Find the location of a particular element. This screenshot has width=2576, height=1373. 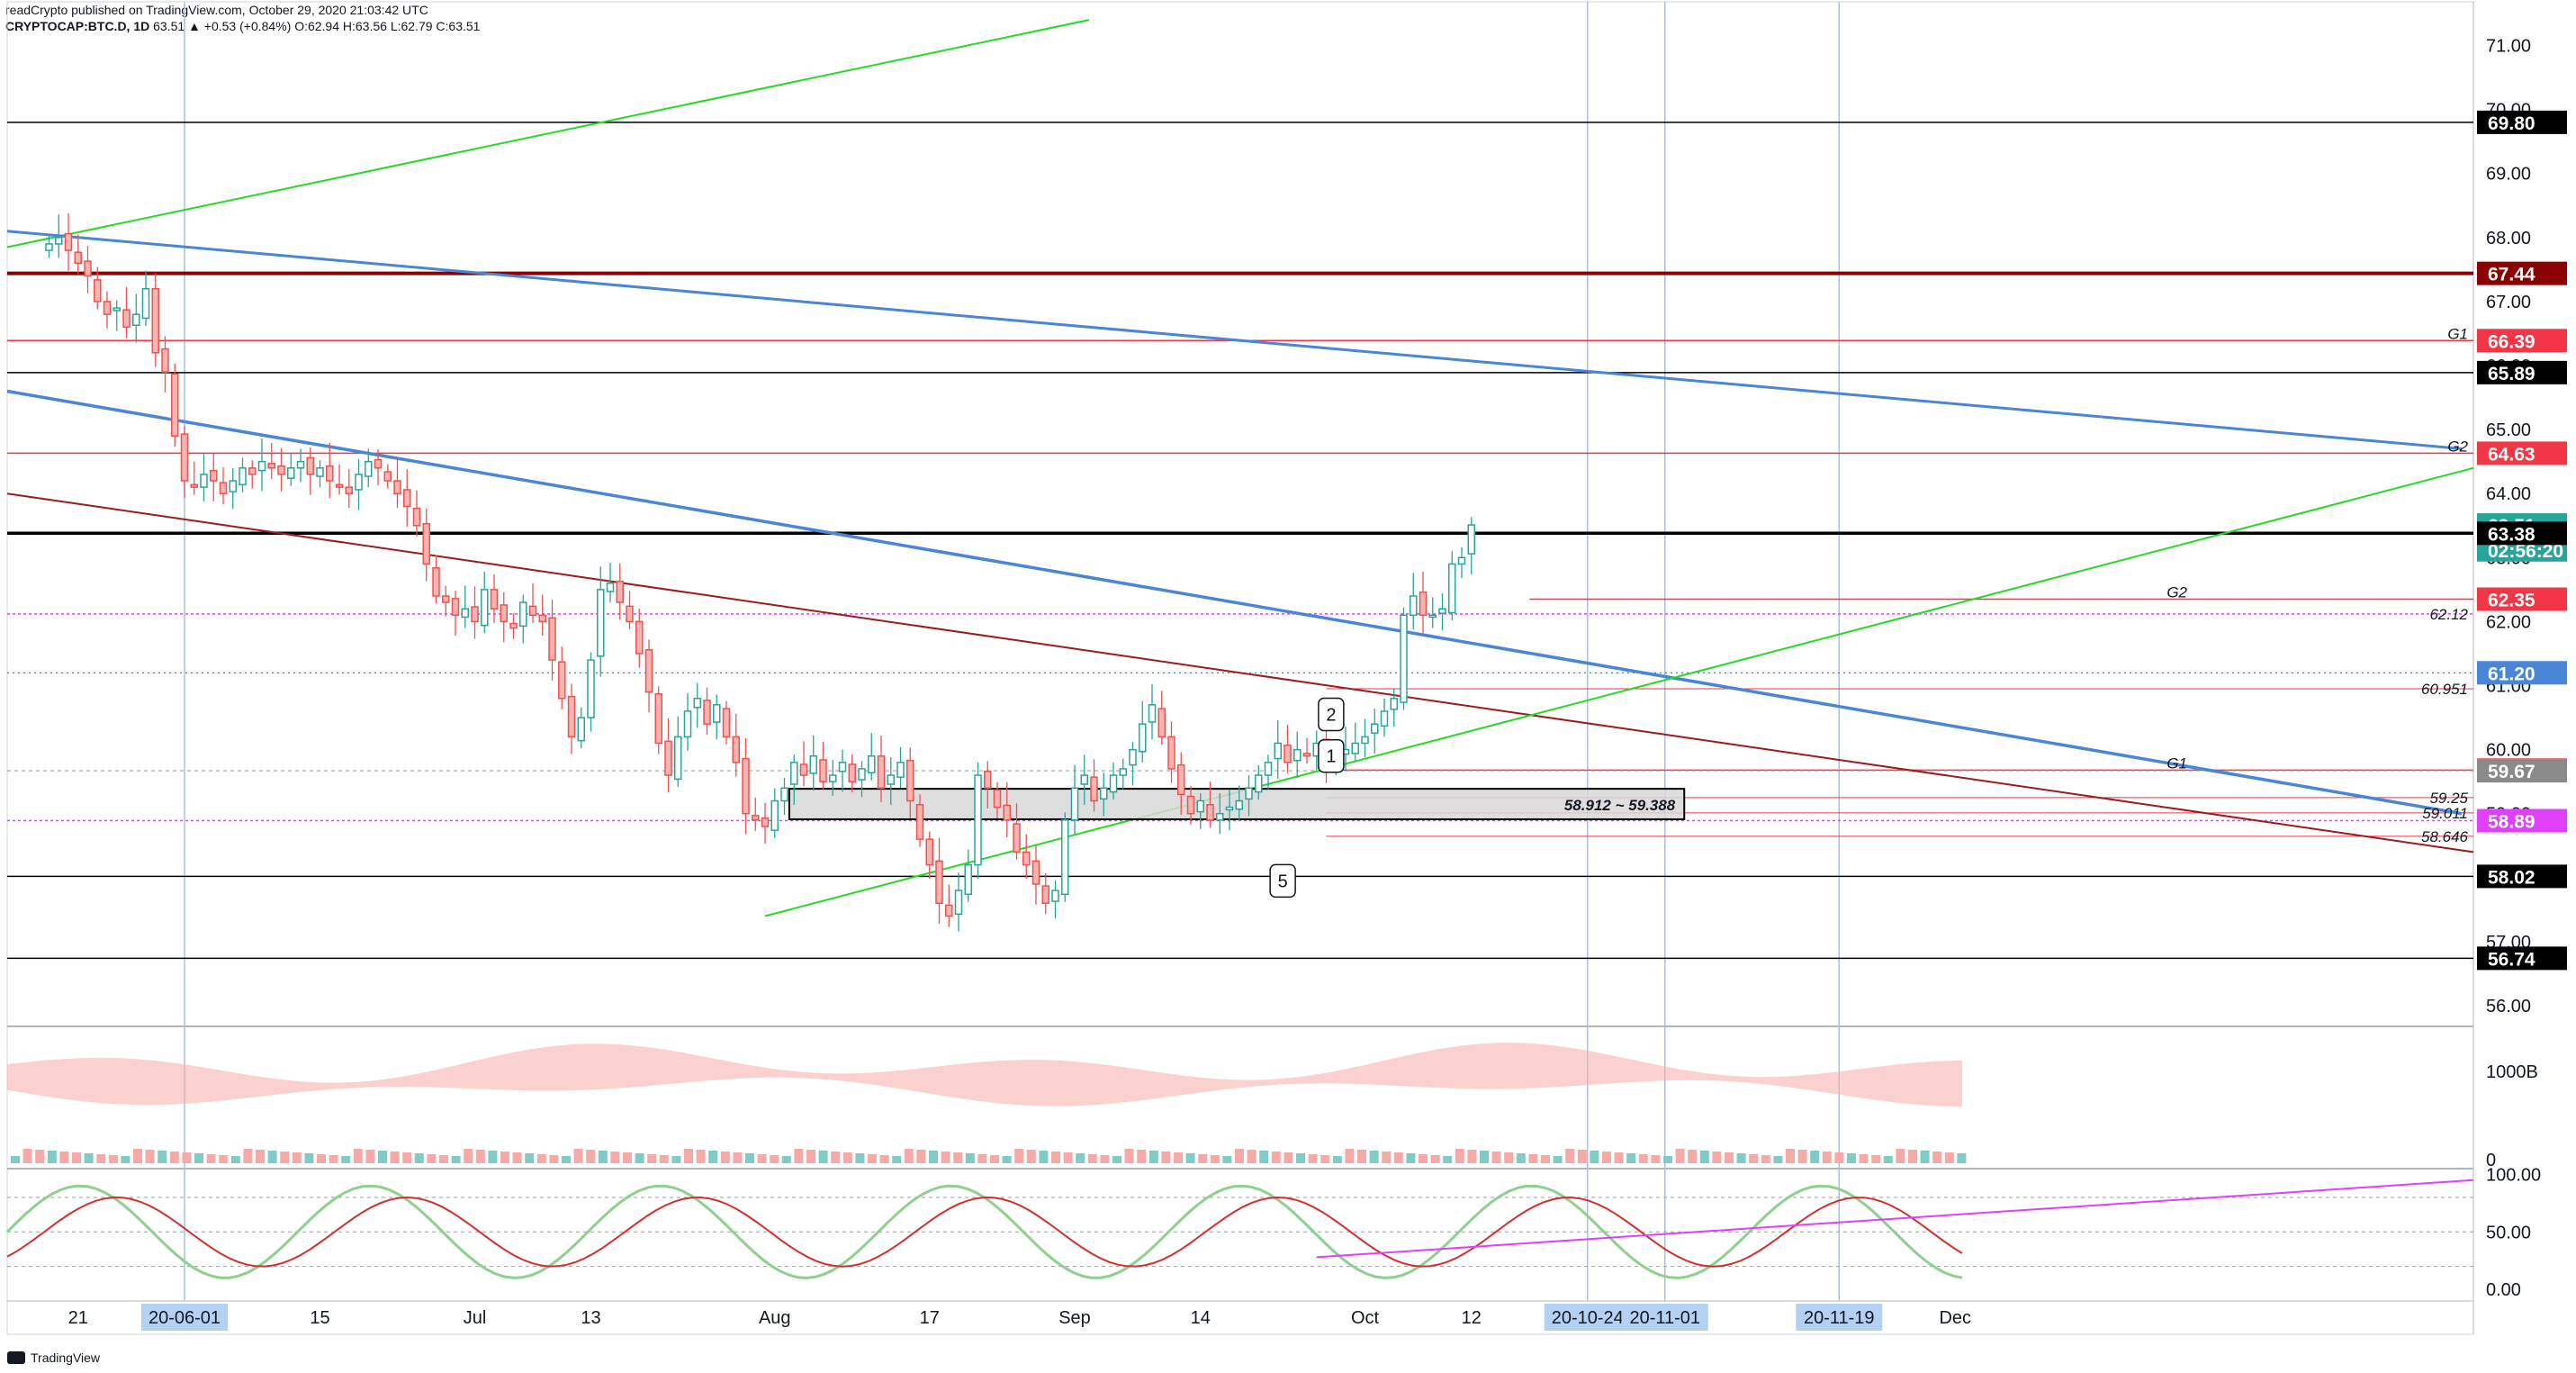

y-tick-label: 69.00 is located at coordinates (2508, 175).